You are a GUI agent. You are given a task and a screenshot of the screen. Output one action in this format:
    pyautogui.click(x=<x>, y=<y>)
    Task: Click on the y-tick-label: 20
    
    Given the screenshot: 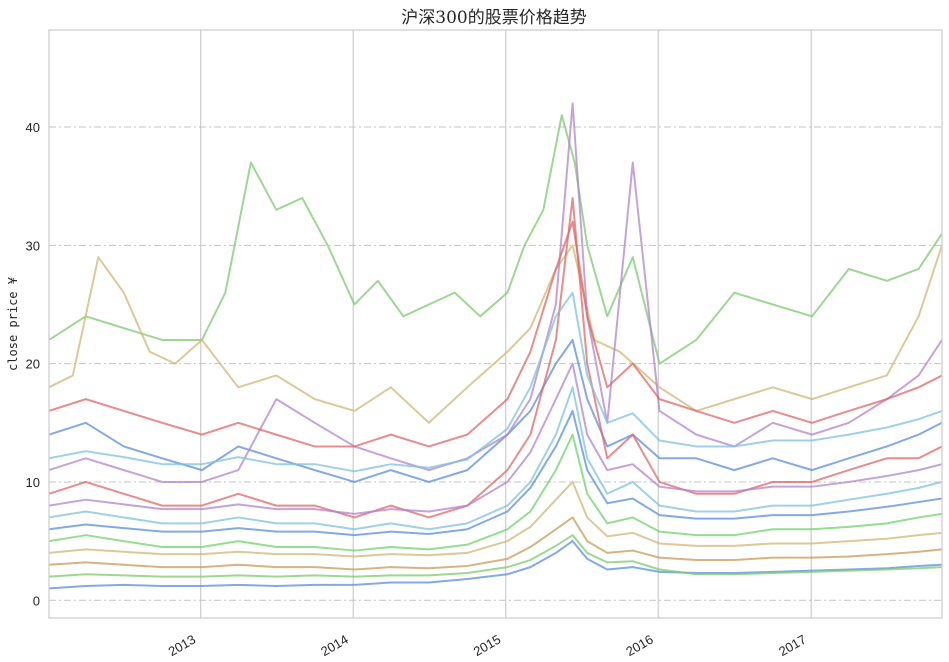 What is the action you would take?
    pyautogui.click(x=33, y=364)
    